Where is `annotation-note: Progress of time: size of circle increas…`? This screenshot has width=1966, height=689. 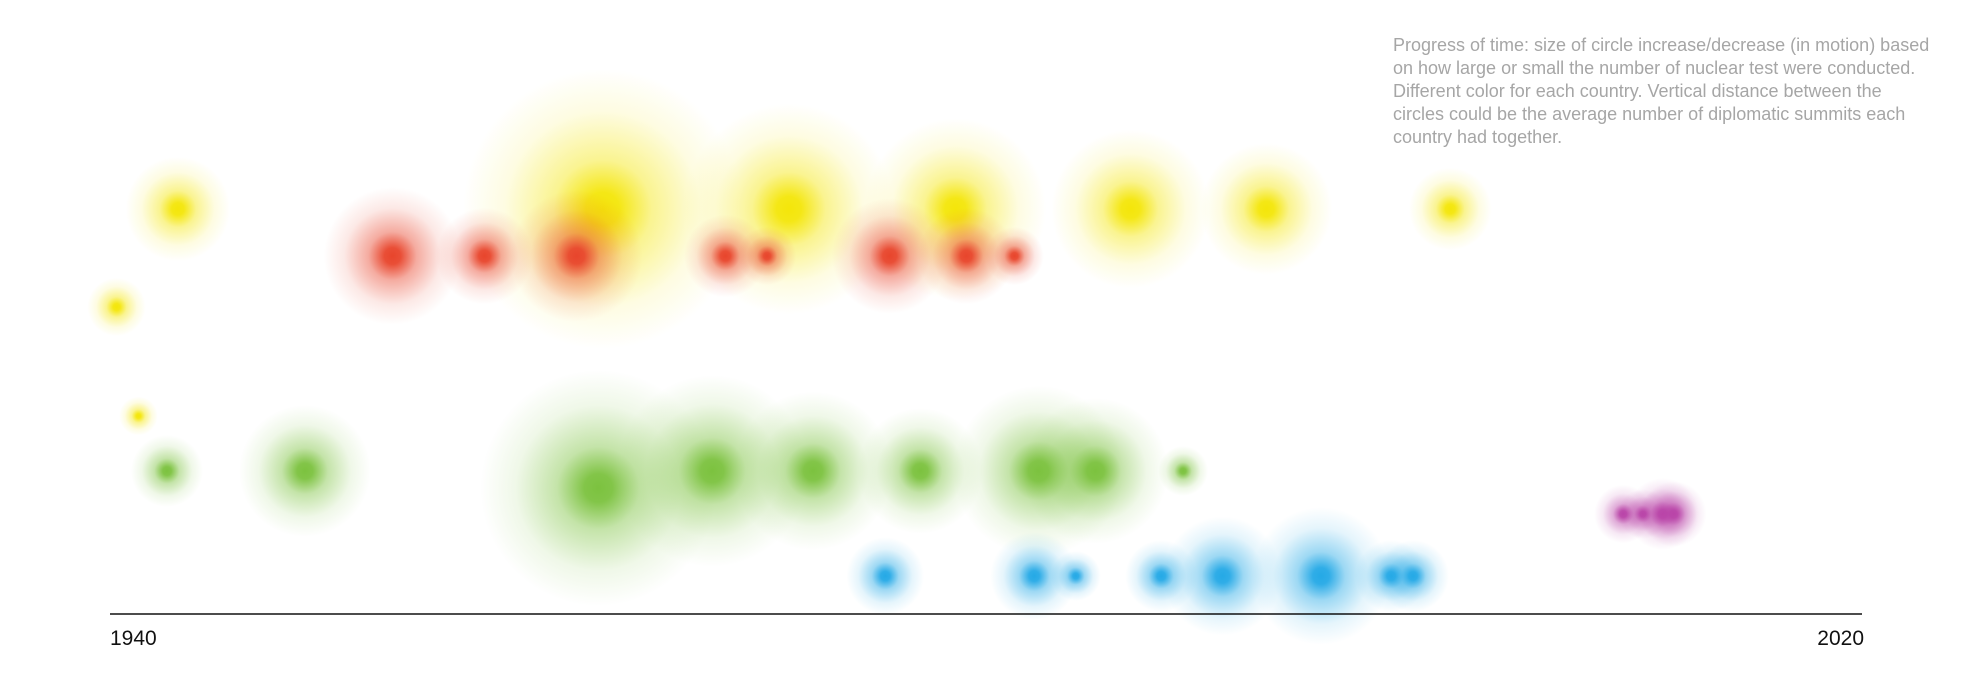
annotation-note: Progress of time: size of circle increas… is located at coordinates (1661, 91).